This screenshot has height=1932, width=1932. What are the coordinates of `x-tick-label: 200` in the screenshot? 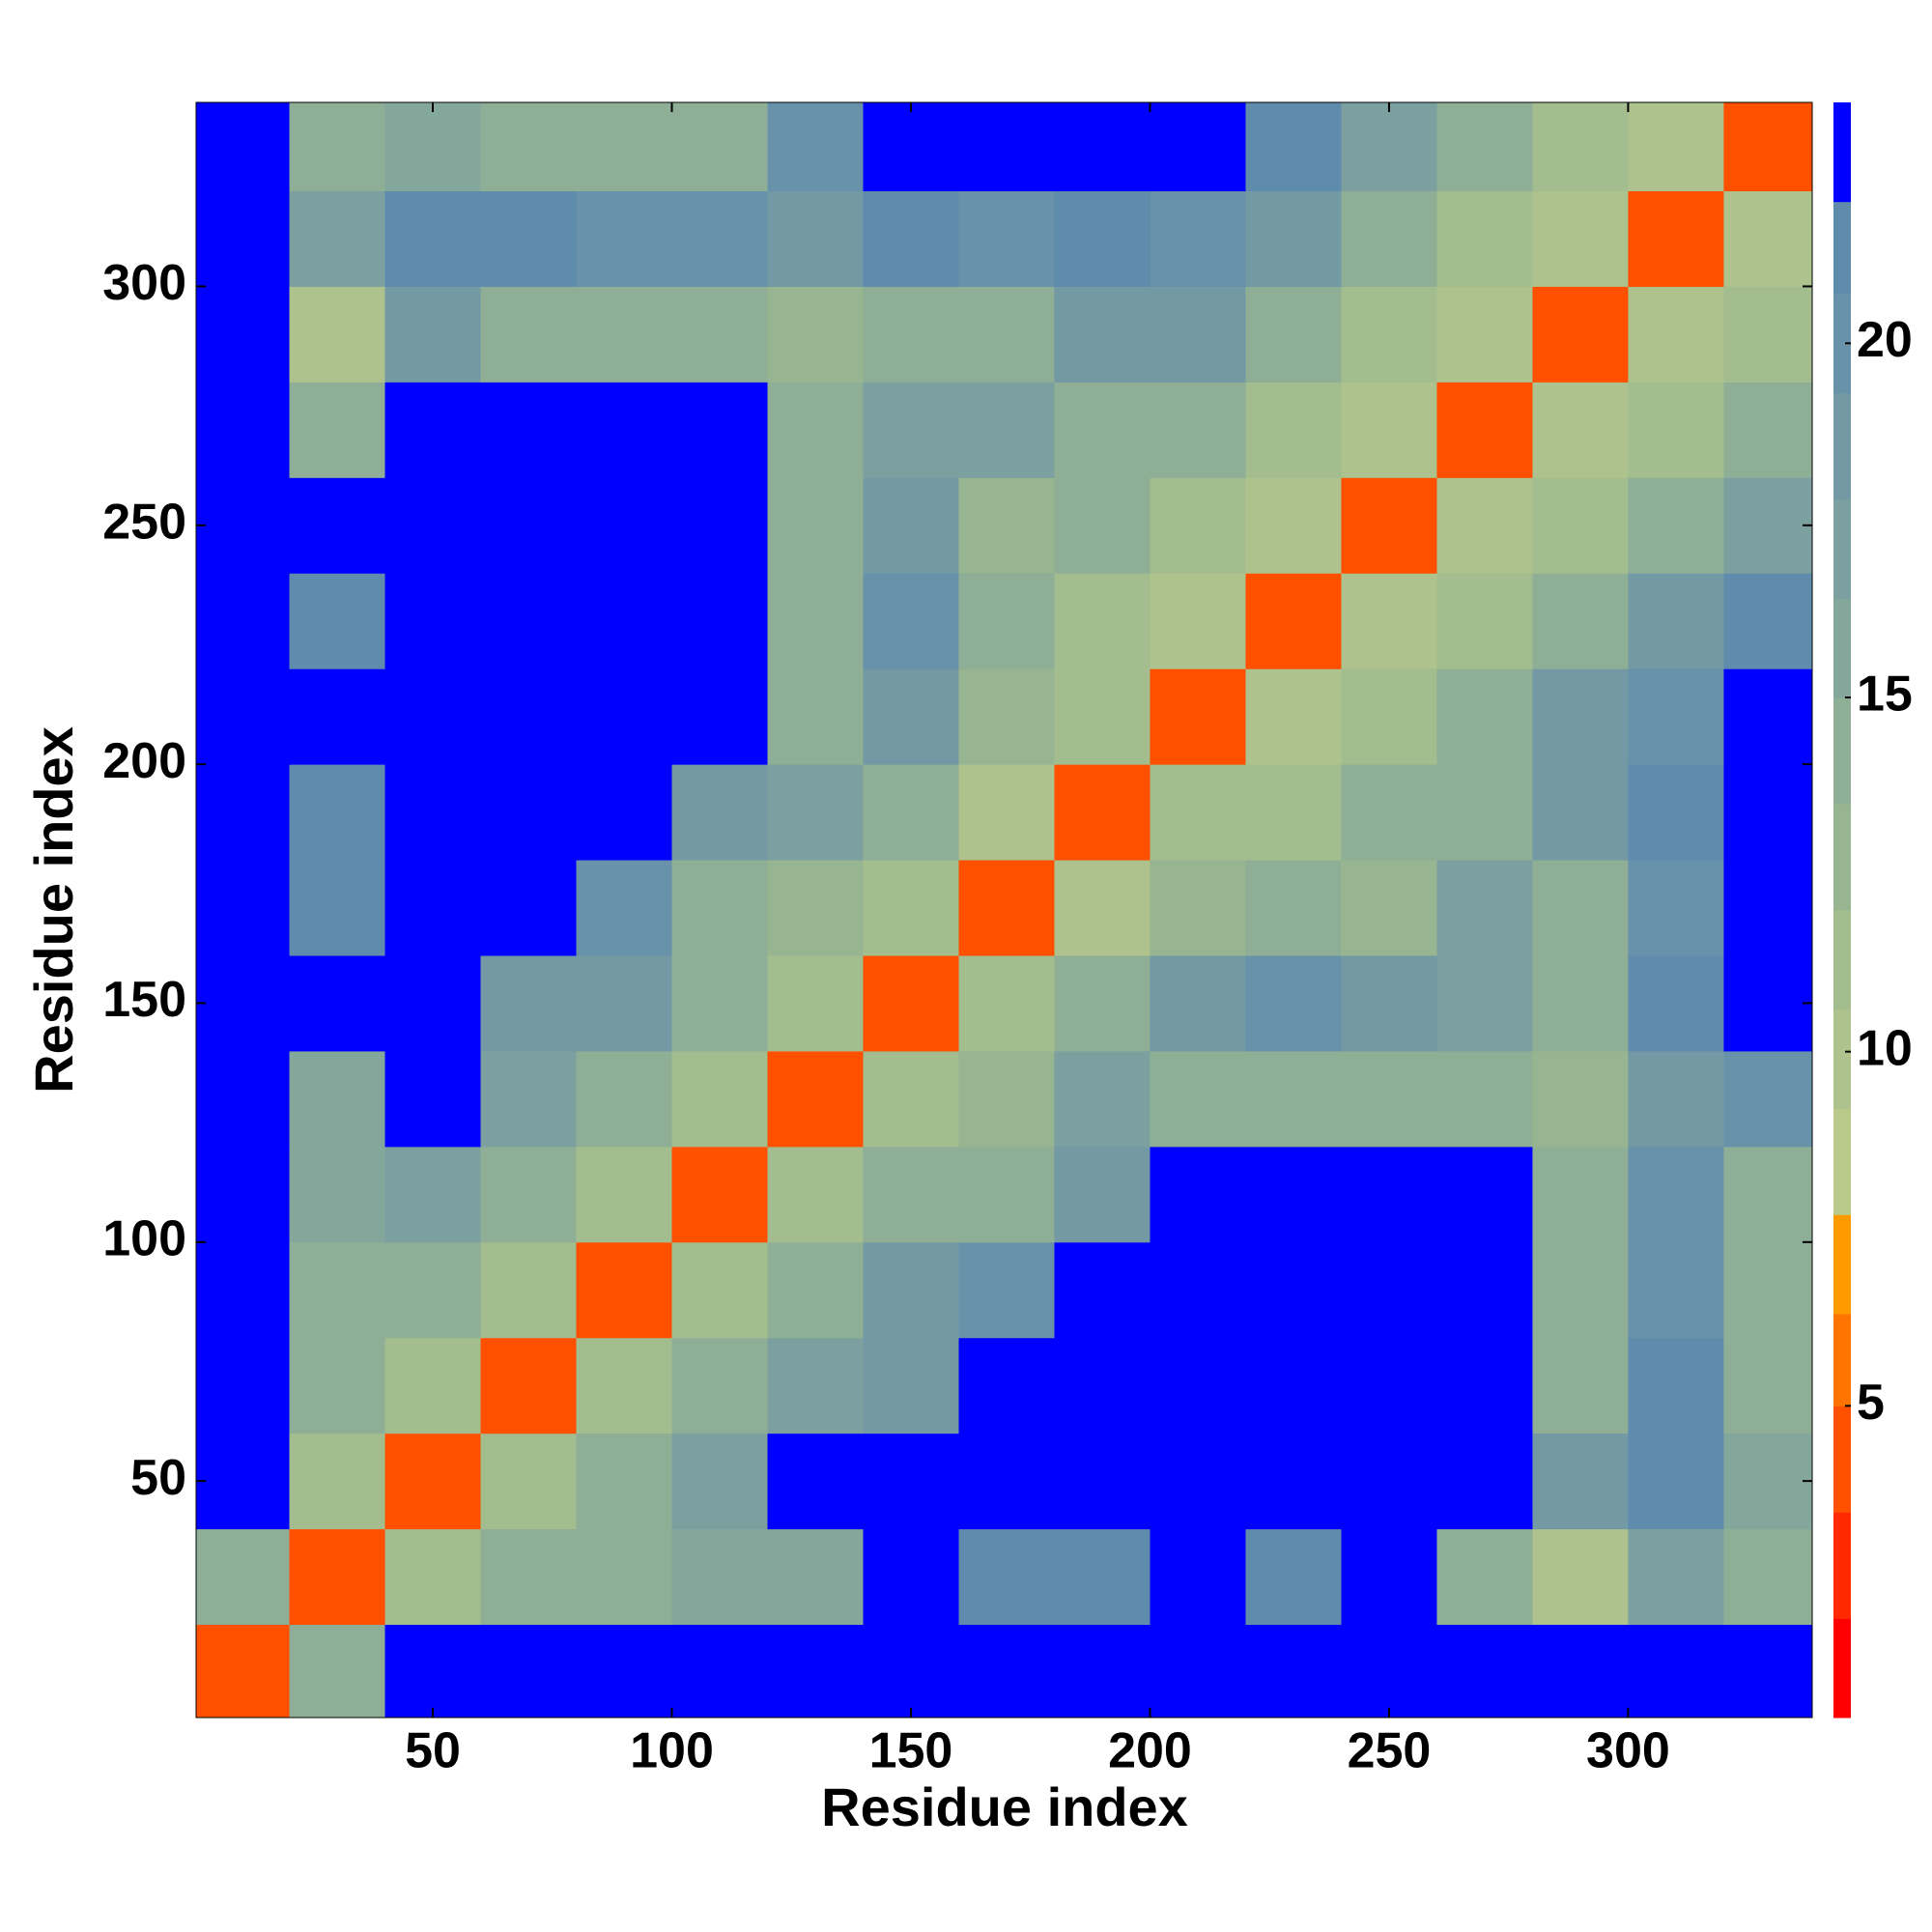 It's located at (1150, 1751).